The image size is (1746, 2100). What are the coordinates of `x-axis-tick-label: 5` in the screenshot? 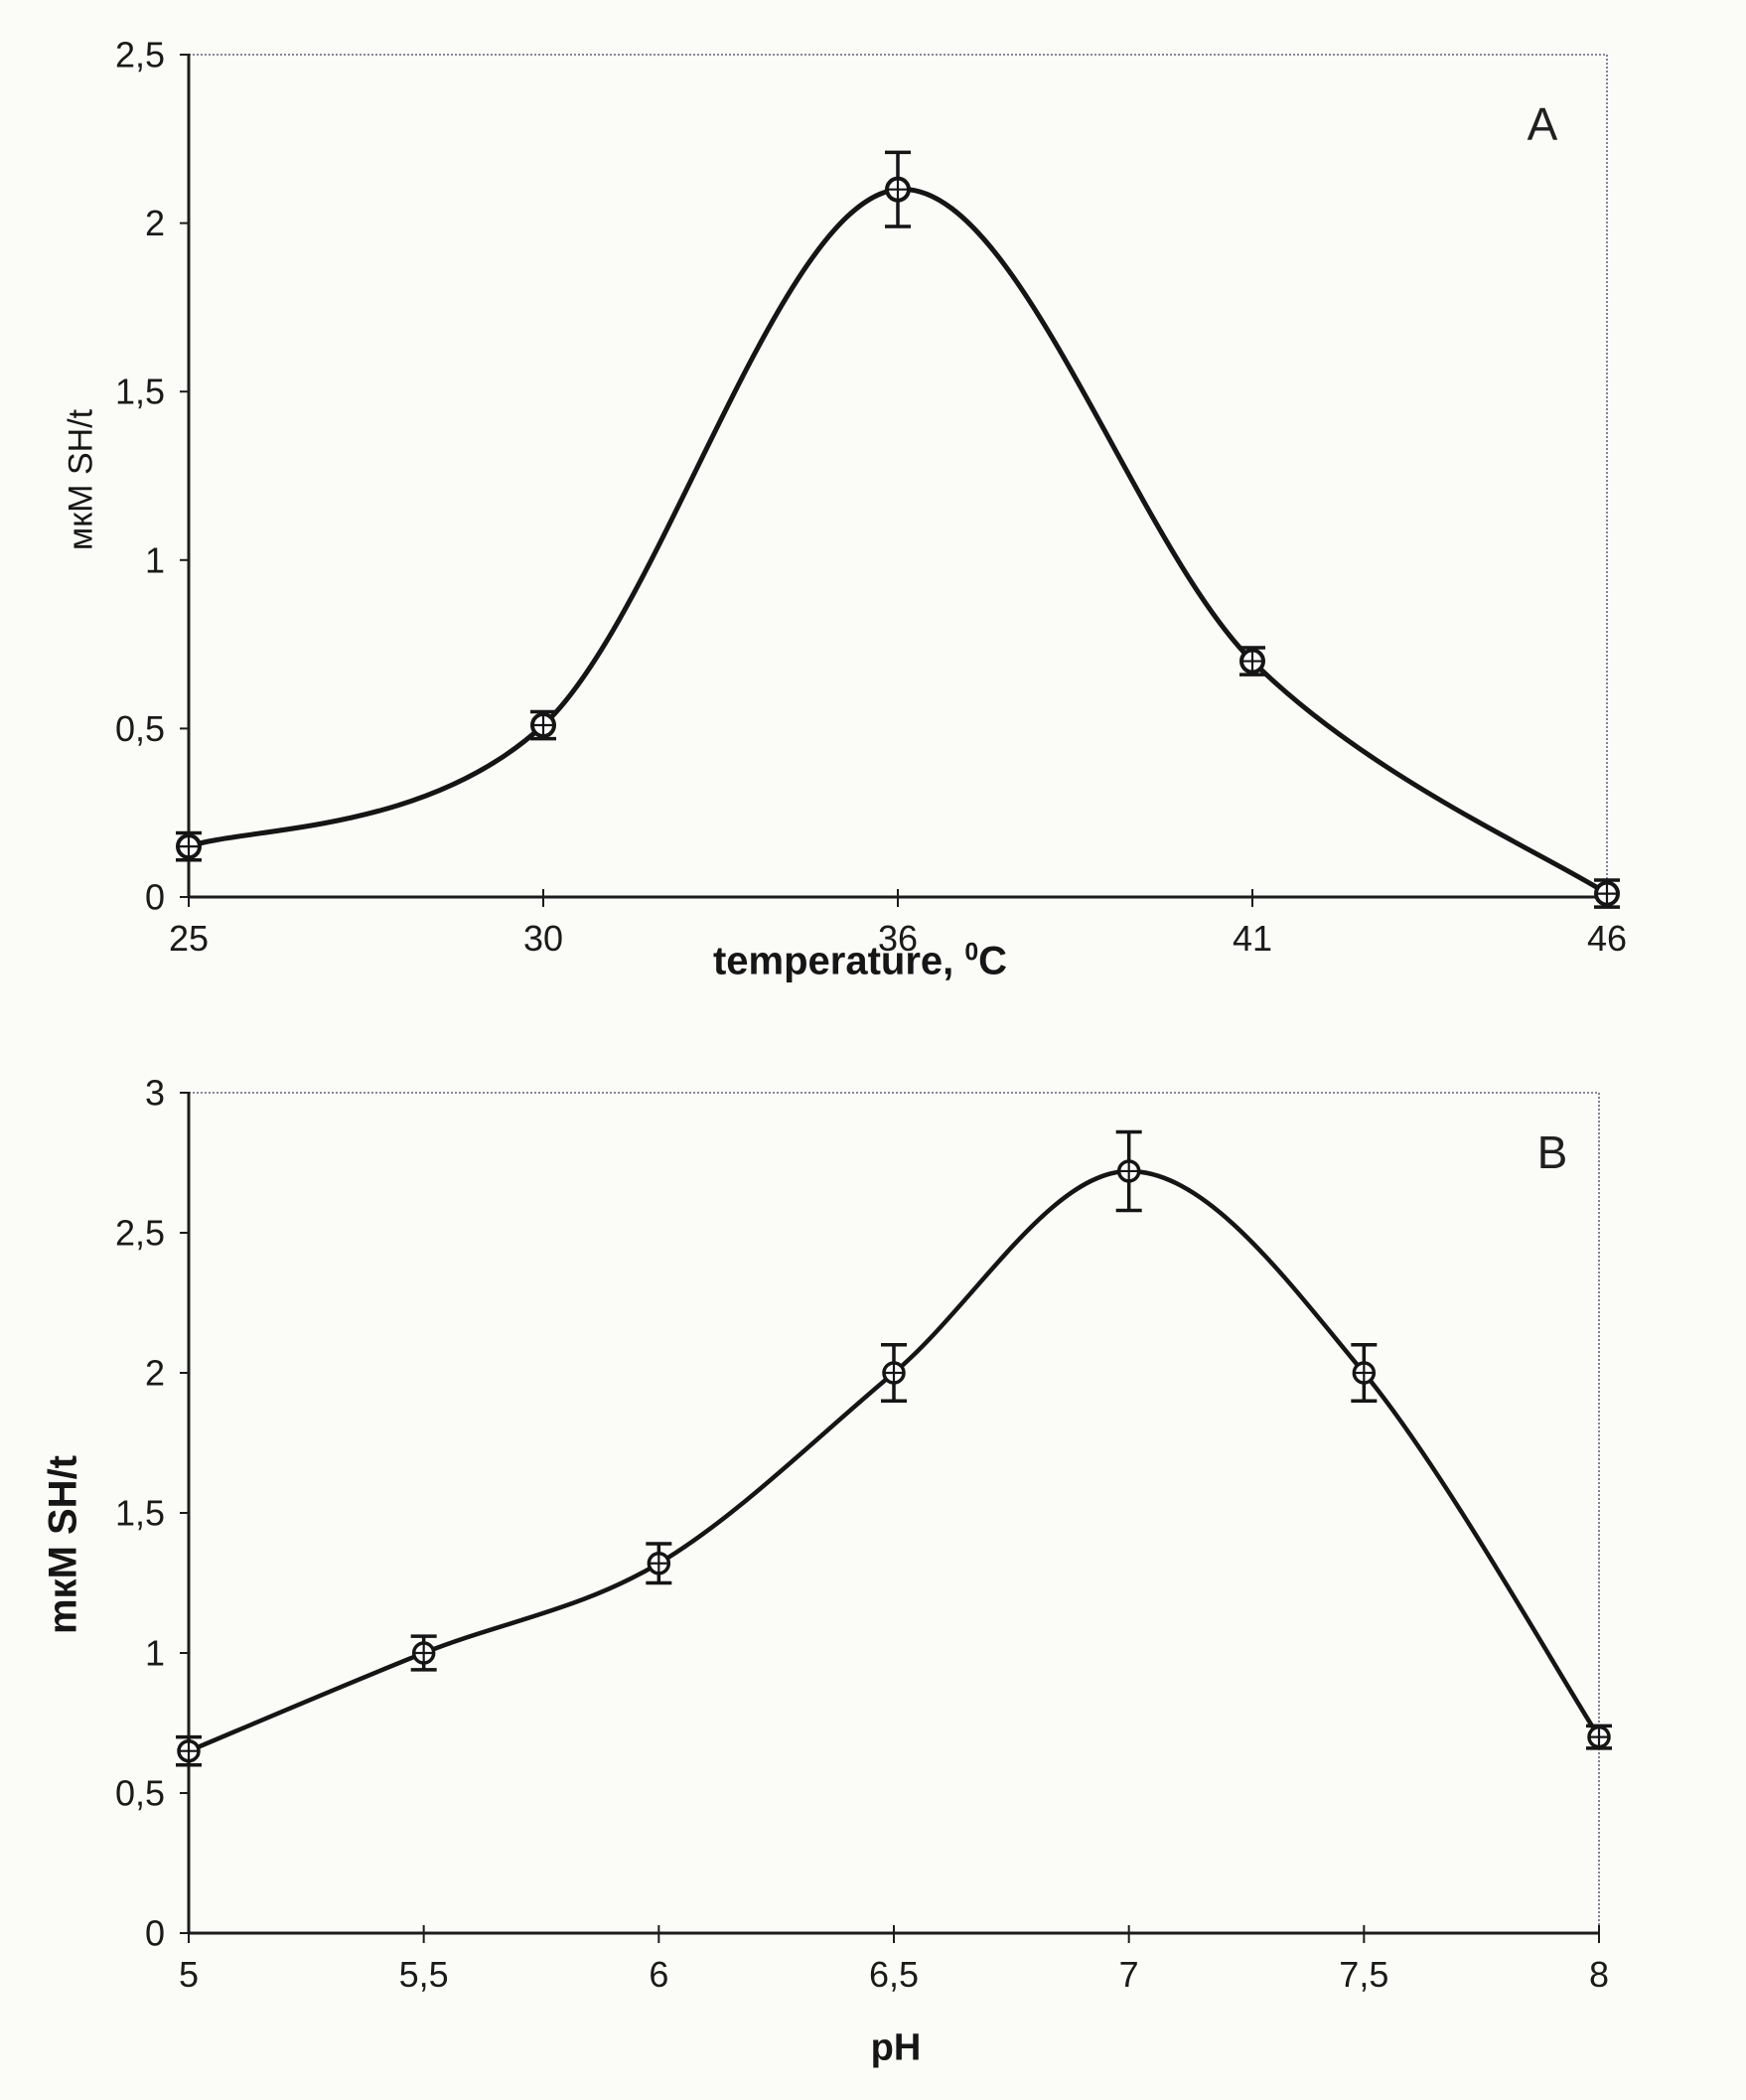 It's located at (189, 1974).